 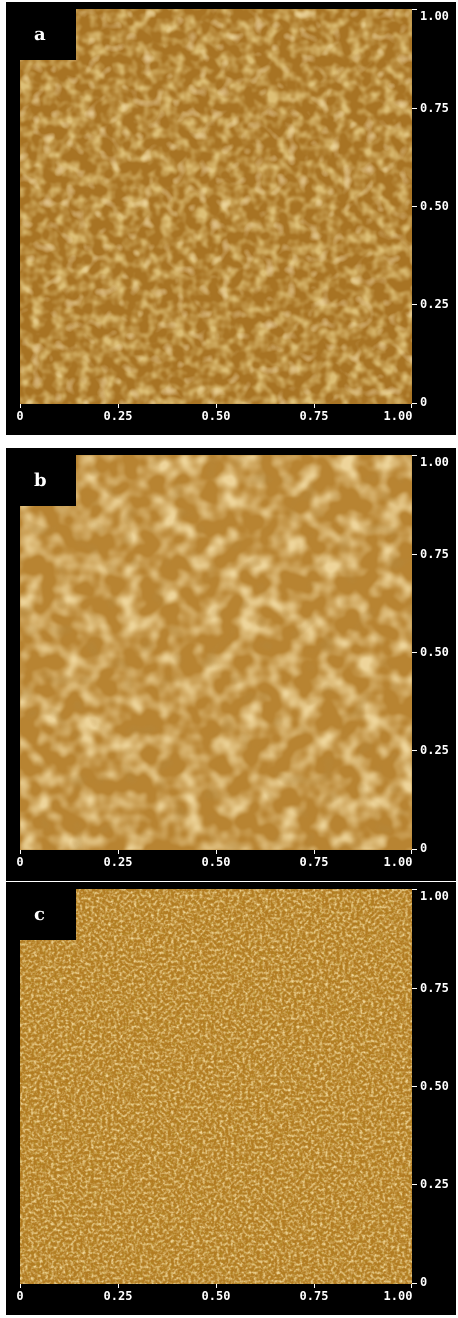 I want to click on panel-label: a, so click(x=40, y=34).